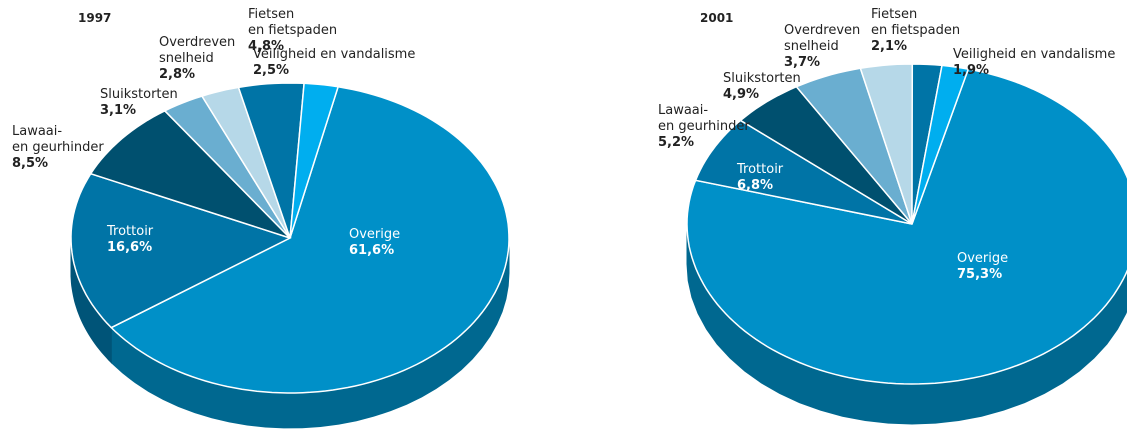 The image size is (1127, 443). I want to click on value-label: 2,8%, so click(177, 74).